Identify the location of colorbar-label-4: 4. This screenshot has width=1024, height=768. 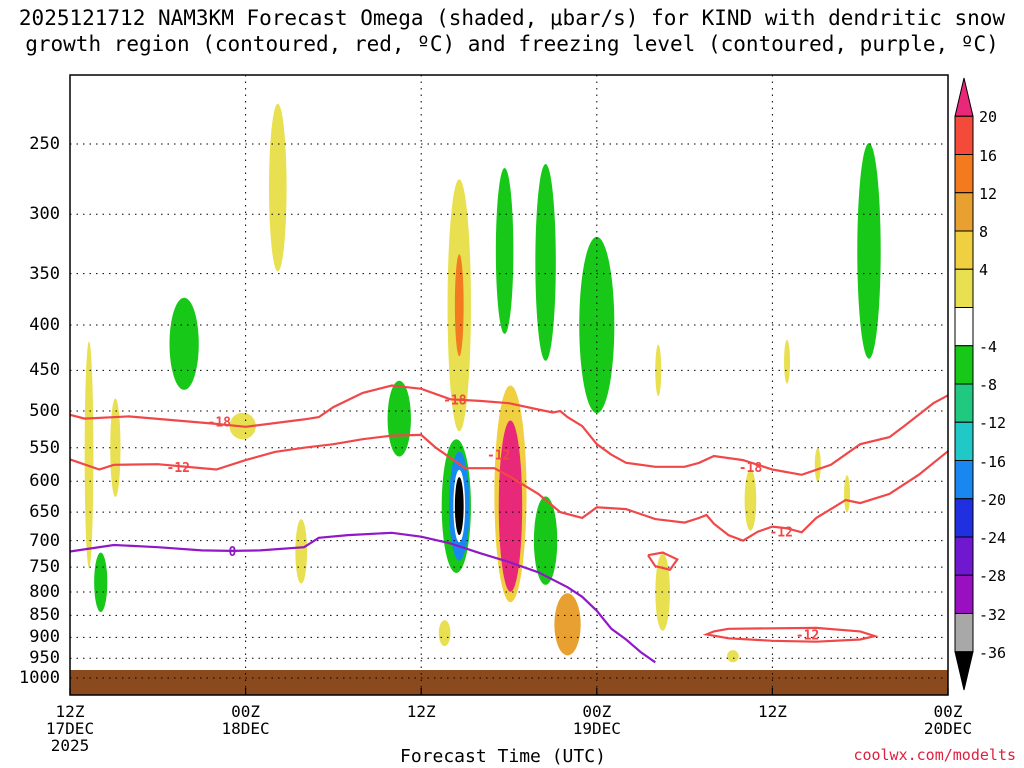
(984, 270).